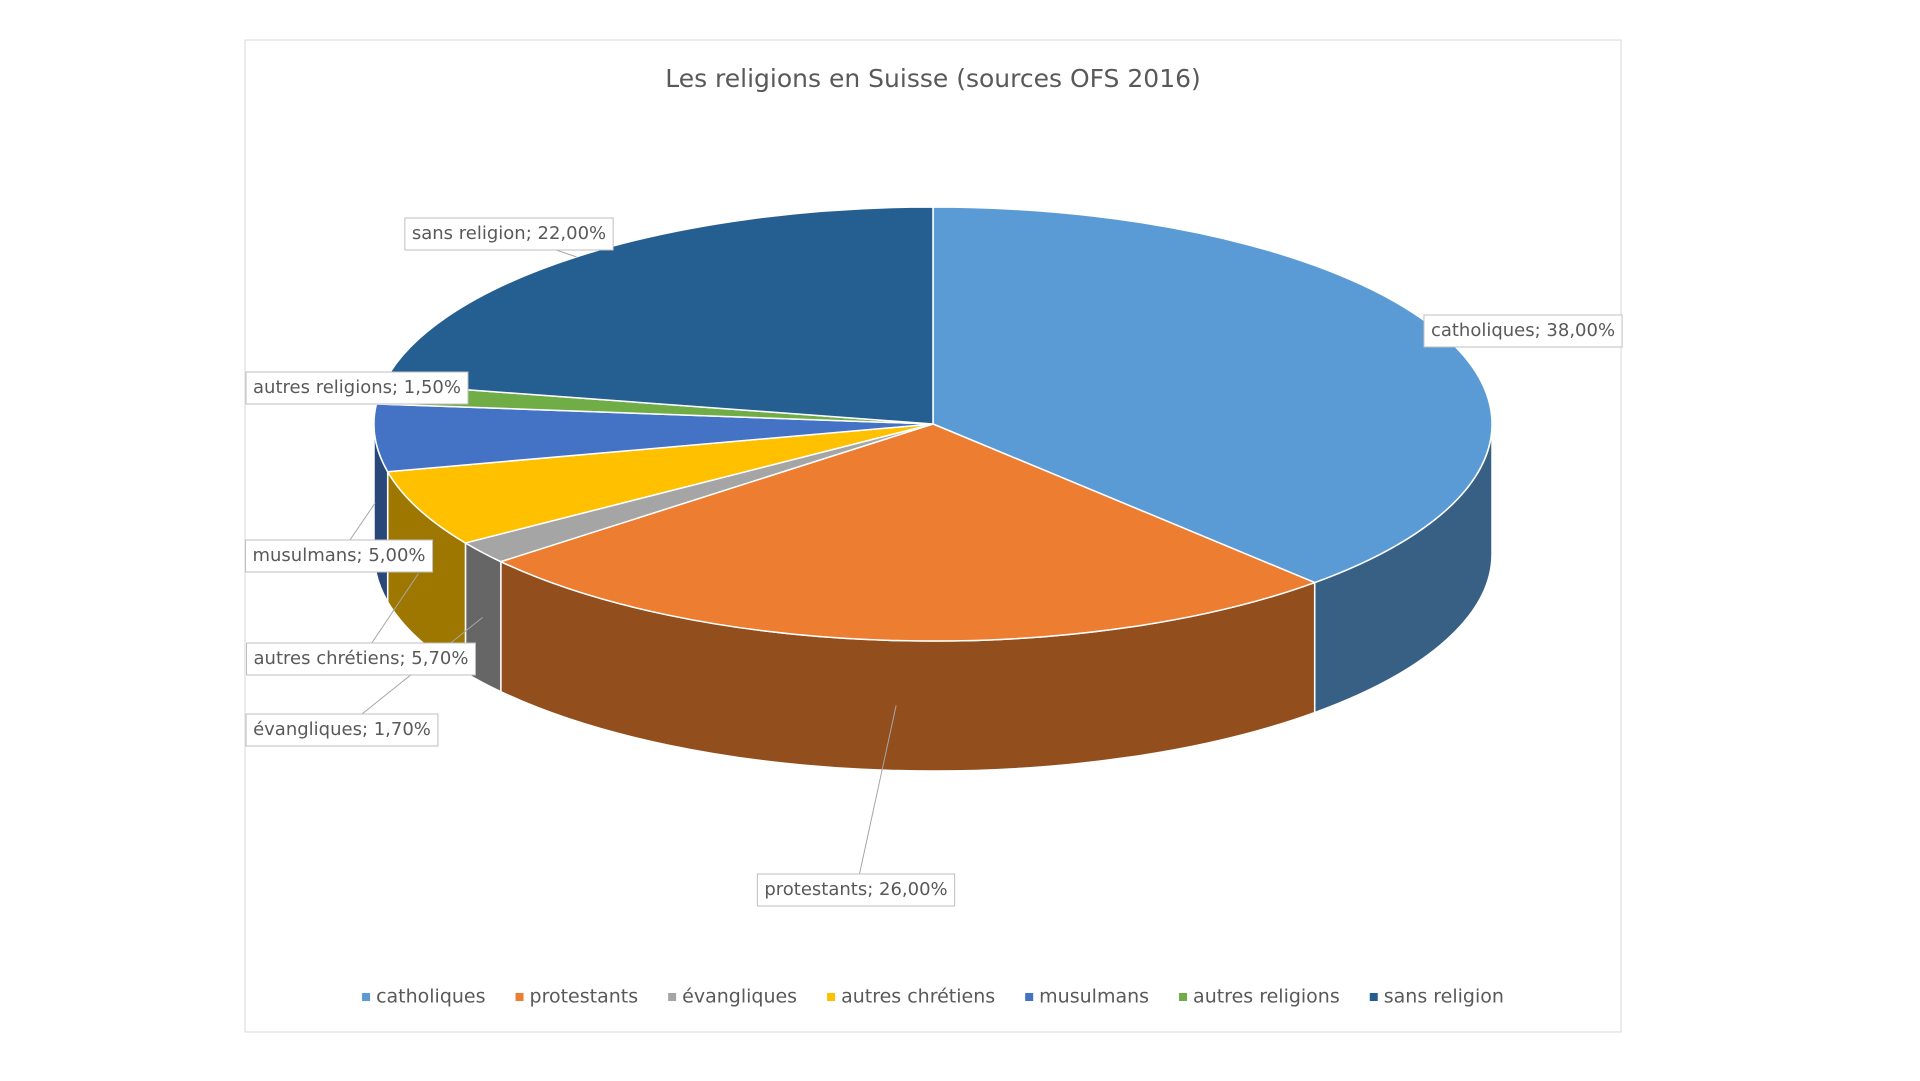  Describe the element at coordinates (739, 997) in the screenshot. I see `legend-label: évangliques` at that location.